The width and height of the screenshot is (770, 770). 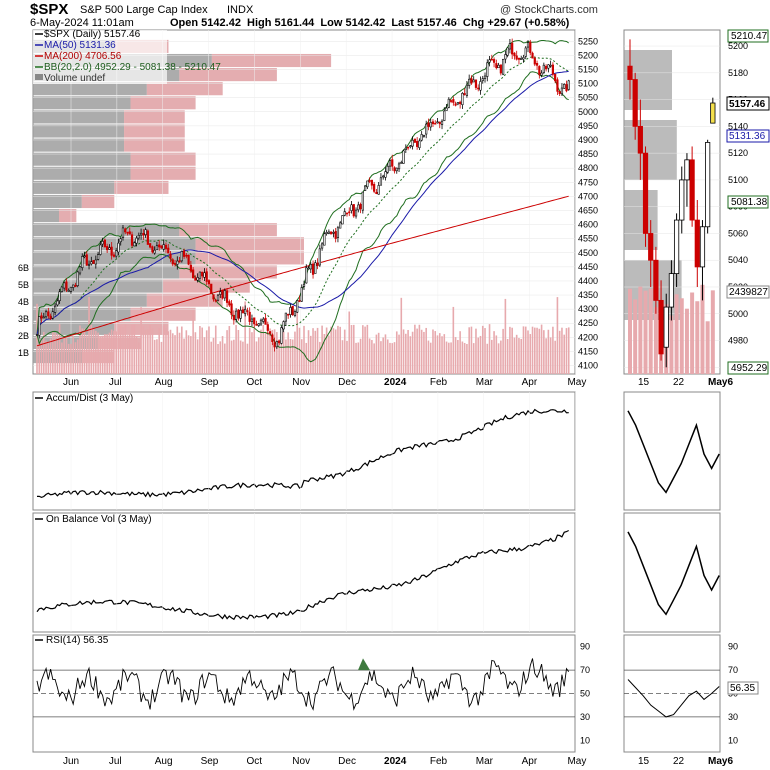 What do you see at coordinates (439, 382) in the screenshot?
I see `main-x-tick: Feb` at bounding box center [439, 382].